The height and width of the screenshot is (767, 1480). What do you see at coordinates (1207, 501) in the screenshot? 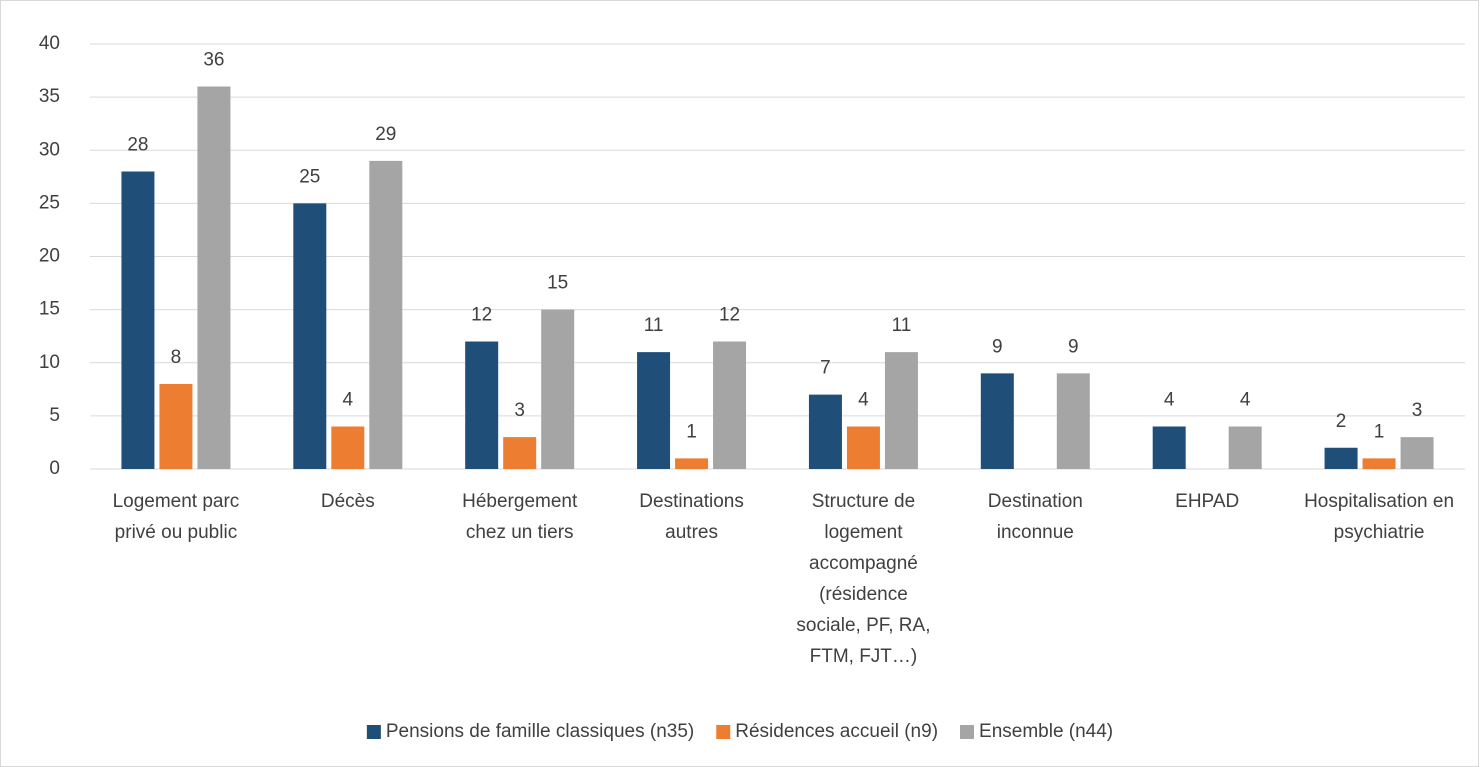
I see `x-tick-label: EHPAD` at bounding box center [1207, 501].